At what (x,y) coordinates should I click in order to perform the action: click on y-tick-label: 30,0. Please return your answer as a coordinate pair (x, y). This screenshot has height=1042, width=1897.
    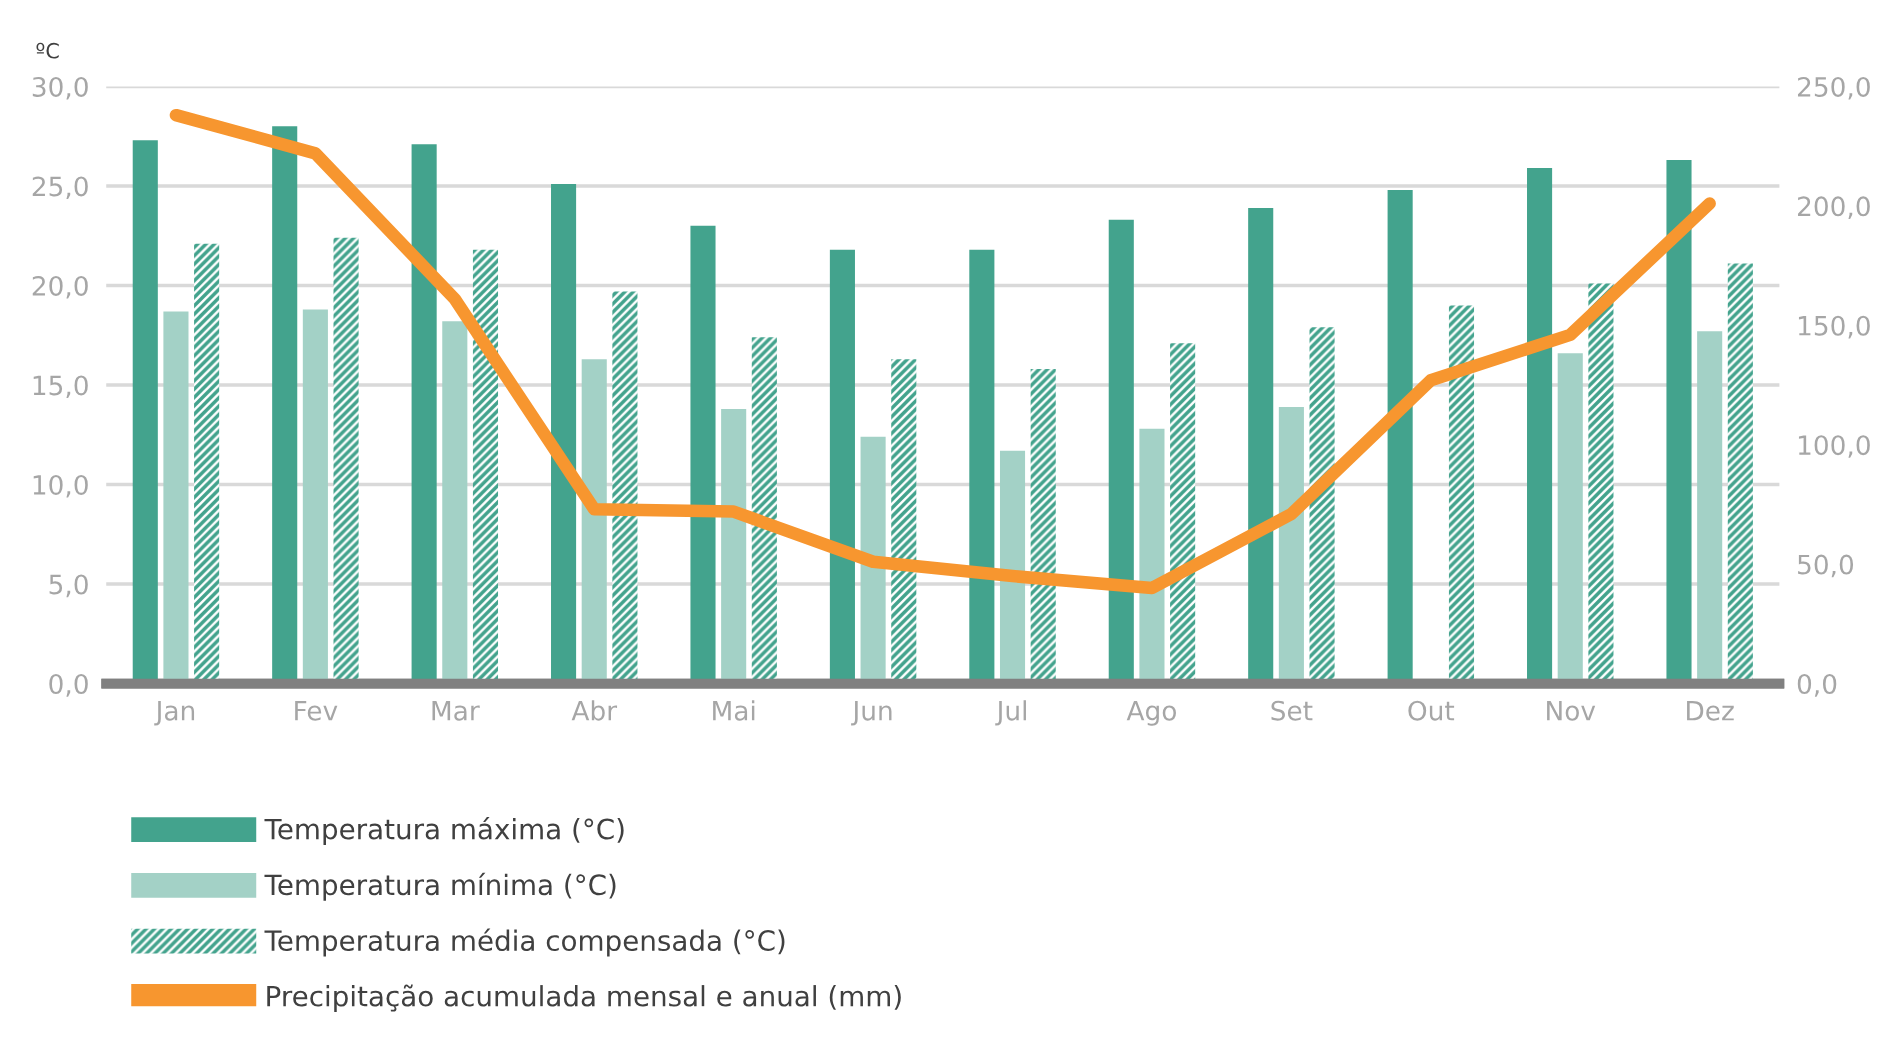
    Looking at the image, I should click on (60, 88).